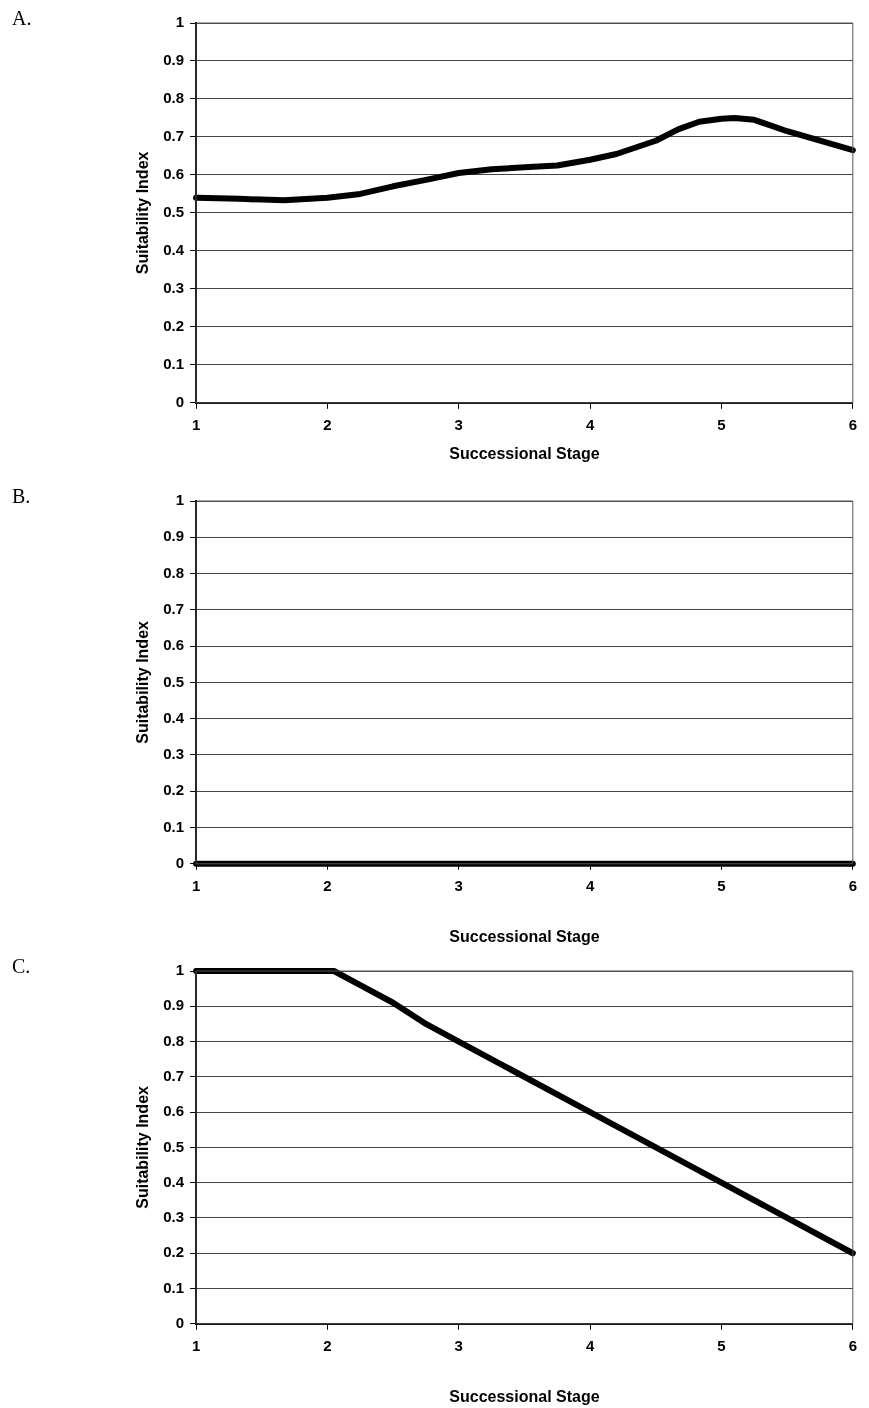 This screenshot has height=1408, width=869. Describe the element at coordinates (21, 966) in the screenshot. I see `text: C.` at that location.